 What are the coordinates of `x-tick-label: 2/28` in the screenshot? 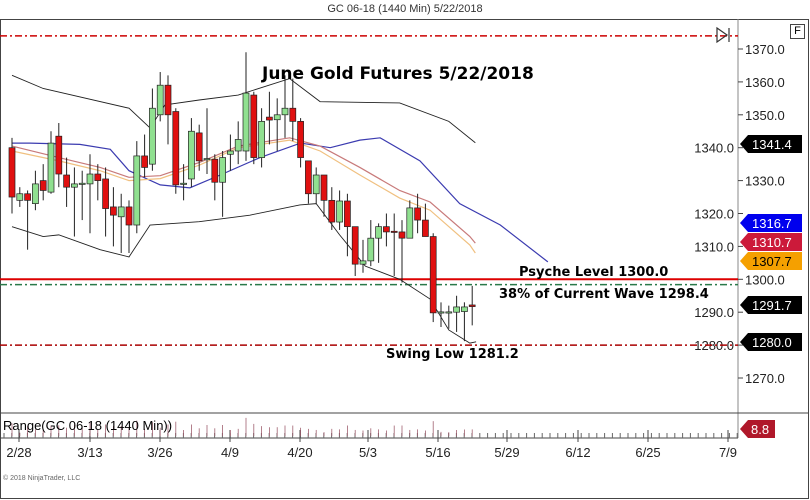 It's located at (18, 452).